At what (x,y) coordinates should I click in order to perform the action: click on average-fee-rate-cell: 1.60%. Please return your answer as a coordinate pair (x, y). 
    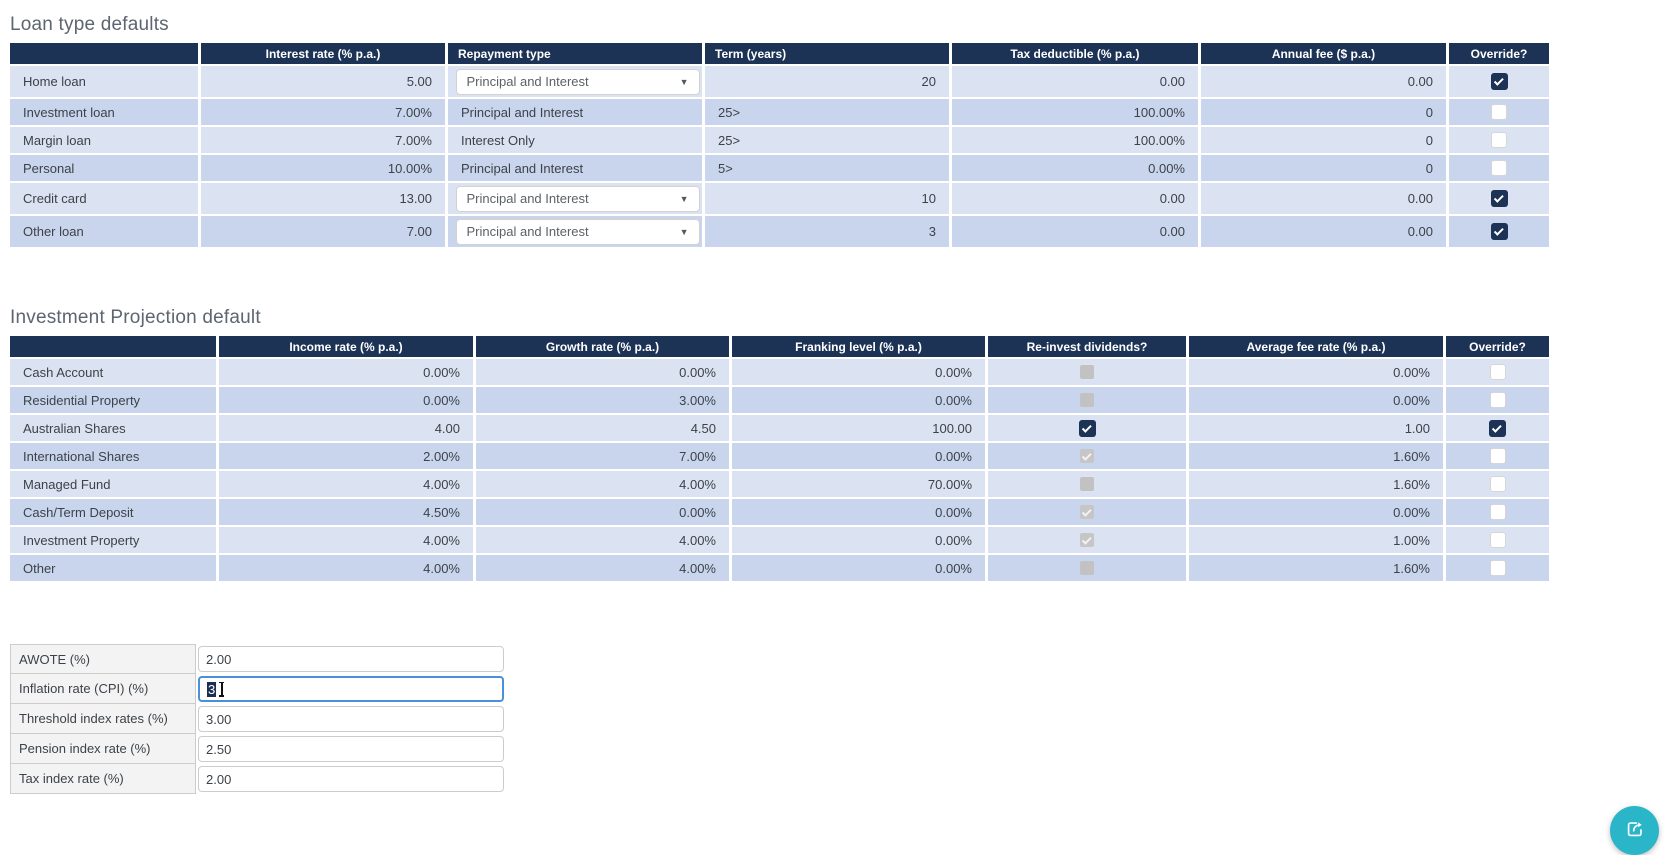
    Looking at the image, I should click on (1316, 456).